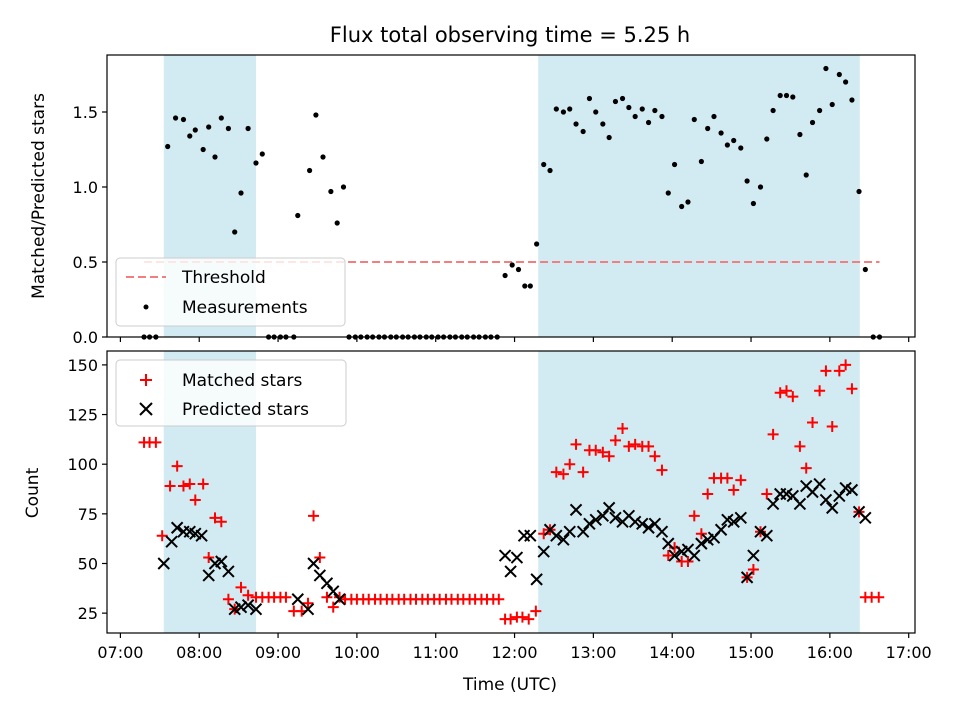  I want to click on legend-threshold-label: Threshold, so click(223, 278).